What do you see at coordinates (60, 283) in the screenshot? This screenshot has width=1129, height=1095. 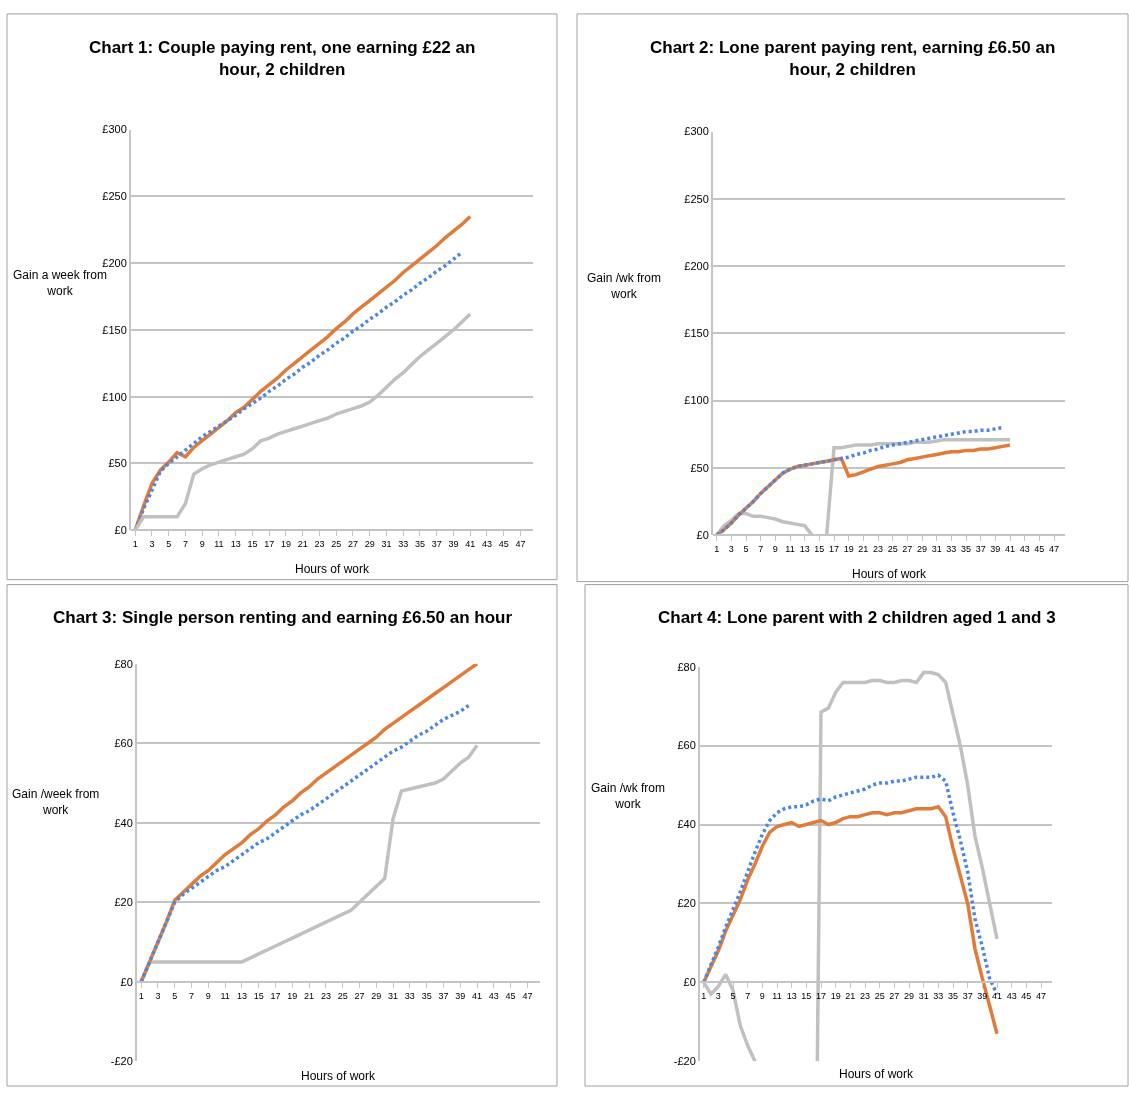 I see `y-axis-title: Gain a week from work` at bounding box center [60, 283].